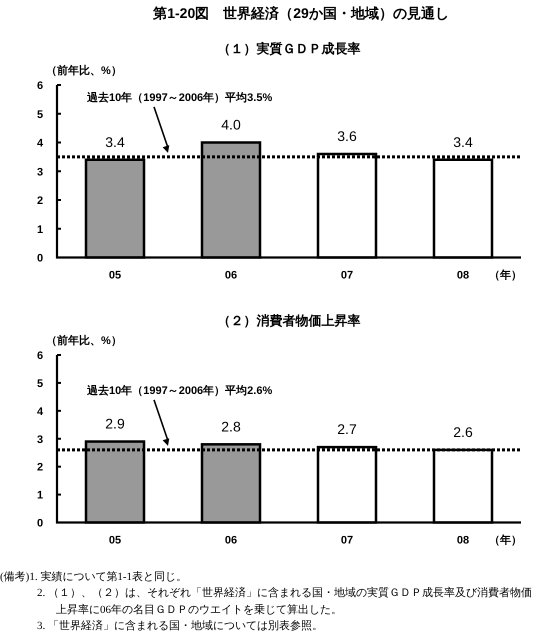  I want to click on text: (備考)1. 実績について第1-1表と同じ。, so click(94, 577).